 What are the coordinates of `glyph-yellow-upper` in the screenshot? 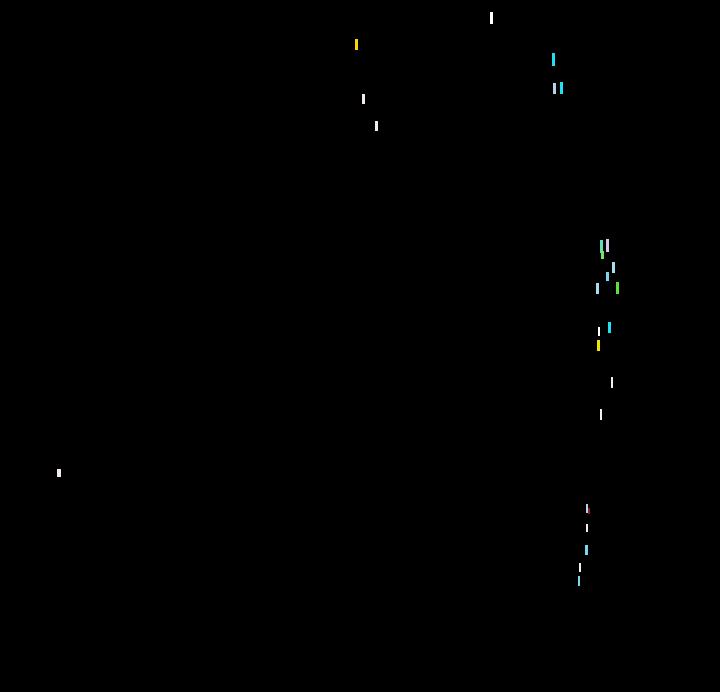 It's located at (356, 44).